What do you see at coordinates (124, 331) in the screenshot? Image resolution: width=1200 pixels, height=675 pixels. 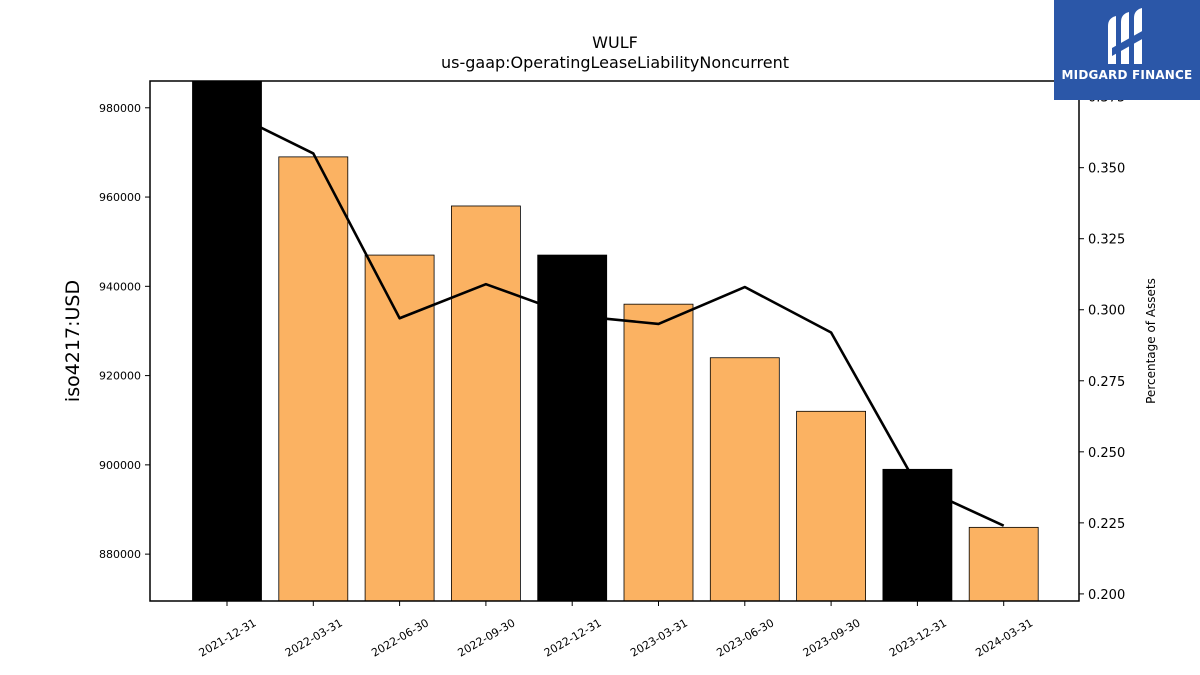 I see `y-axis: 880000 900000 920000 940000 960000 980000` at bounding box center [124, 331].